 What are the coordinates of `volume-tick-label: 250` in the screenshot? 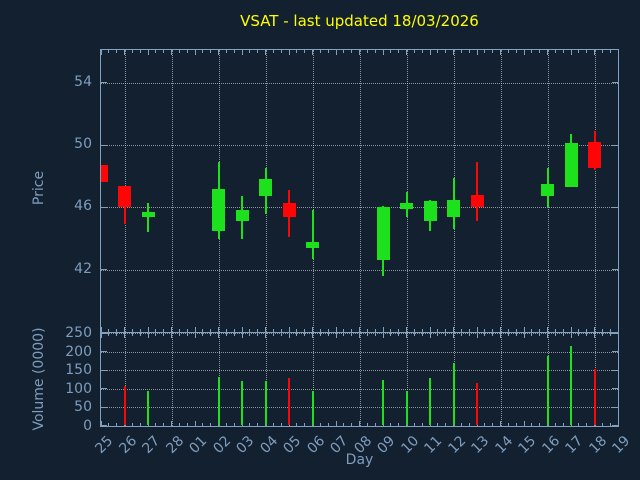 It's located at (78, 333).